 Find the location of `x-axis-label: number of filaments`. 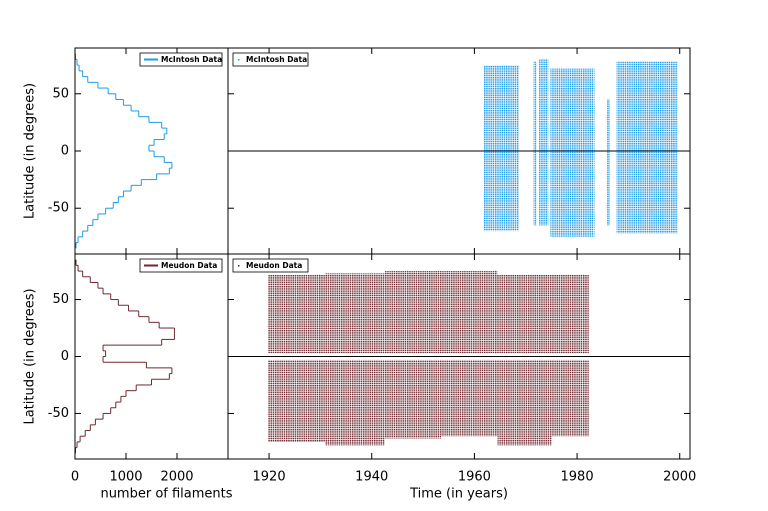

x-axis-label: number of filaments is located at coordinates (166, 494).